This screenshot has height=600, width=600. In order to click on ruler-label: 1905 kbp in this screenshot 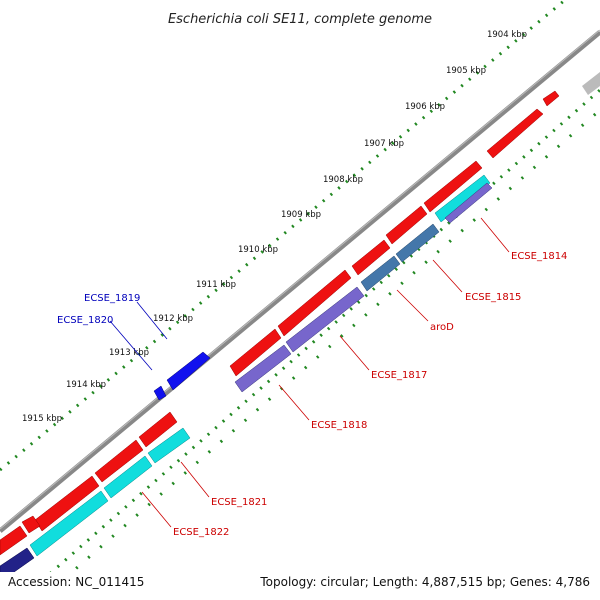, I will do `click(466, 71)`.